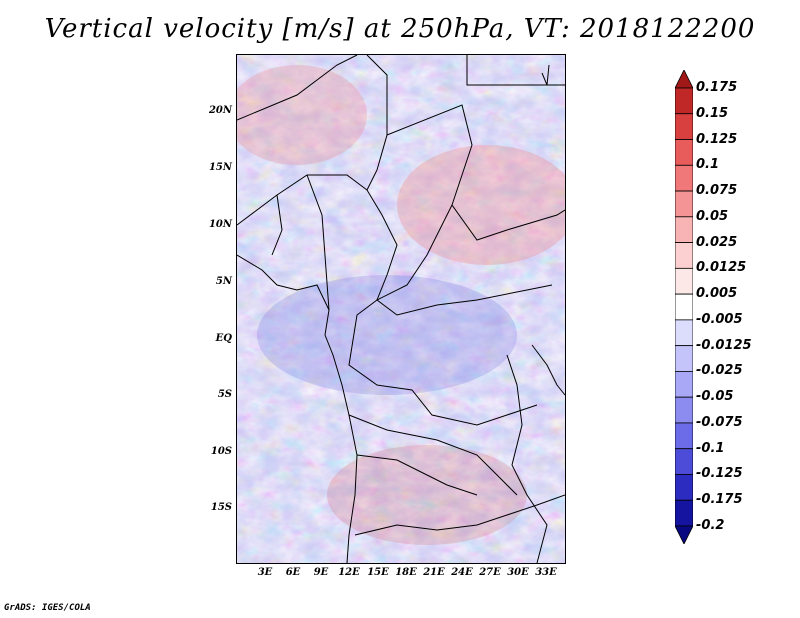  I want to click on colorbar-label: 0.025, so click(717, 242).